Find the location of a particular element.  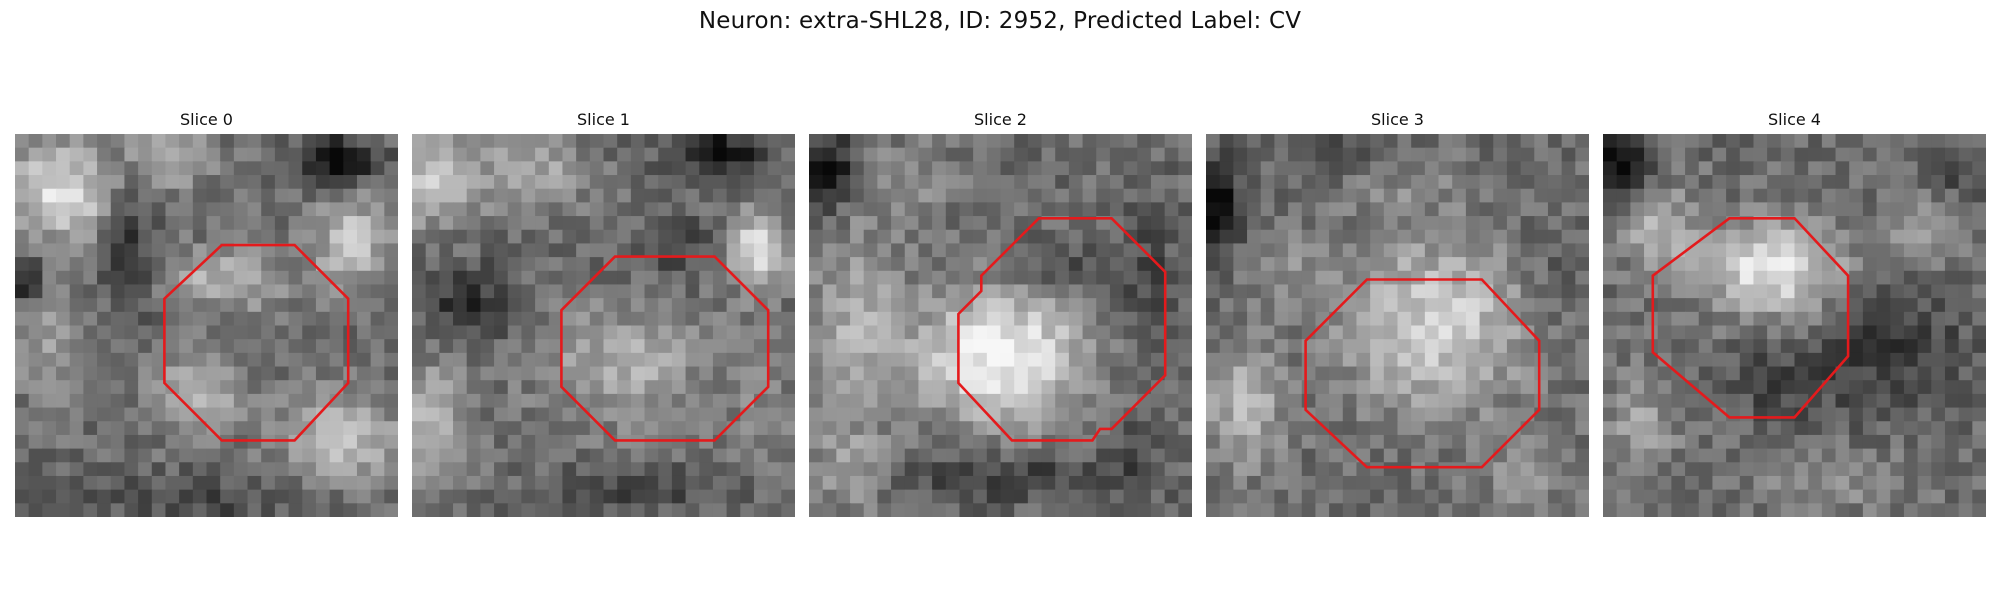

slice-panel-1: Slice 1 is located at coordinates (603, 312).